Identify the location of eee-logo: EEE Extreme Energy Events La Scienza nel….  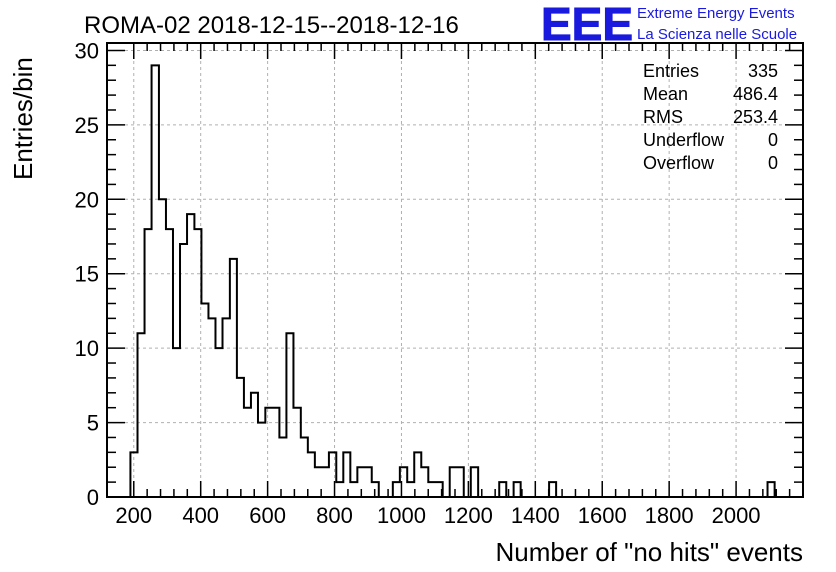
(669, 25).